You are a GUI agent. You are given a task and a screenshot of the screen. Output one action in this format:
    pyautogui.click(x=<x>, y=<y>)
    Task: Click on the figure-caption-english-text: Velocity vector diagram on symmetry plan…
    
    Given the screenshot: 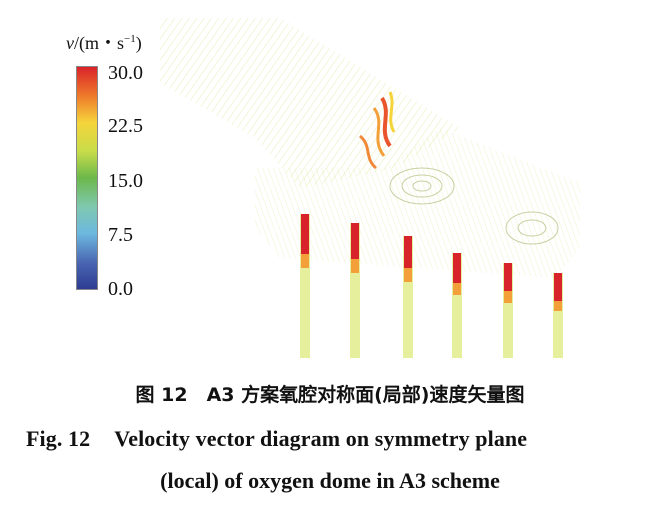 What is the action you would take?
    pyautogui.click(x=321, y=438)
    